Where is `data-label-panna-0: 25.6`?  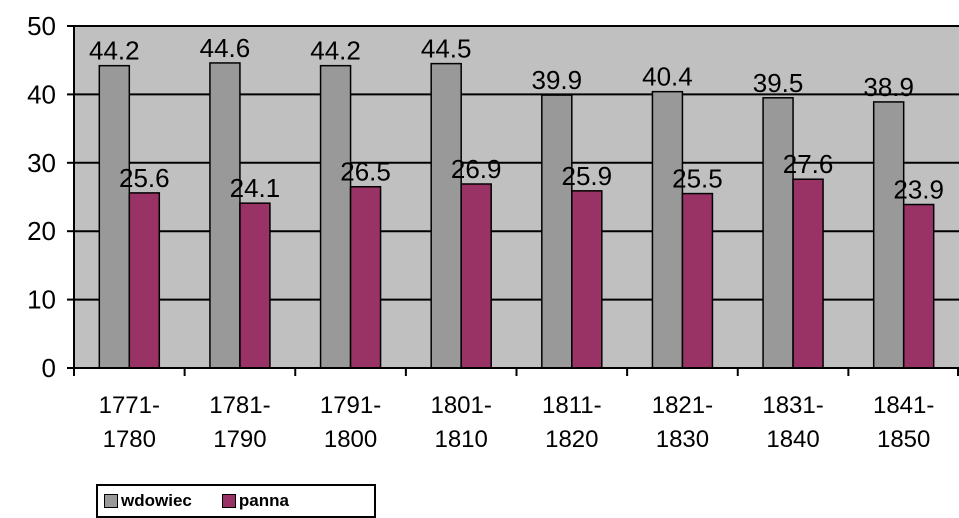
data-label-panna-0: 25.6 is located at coordinates (144, 178).